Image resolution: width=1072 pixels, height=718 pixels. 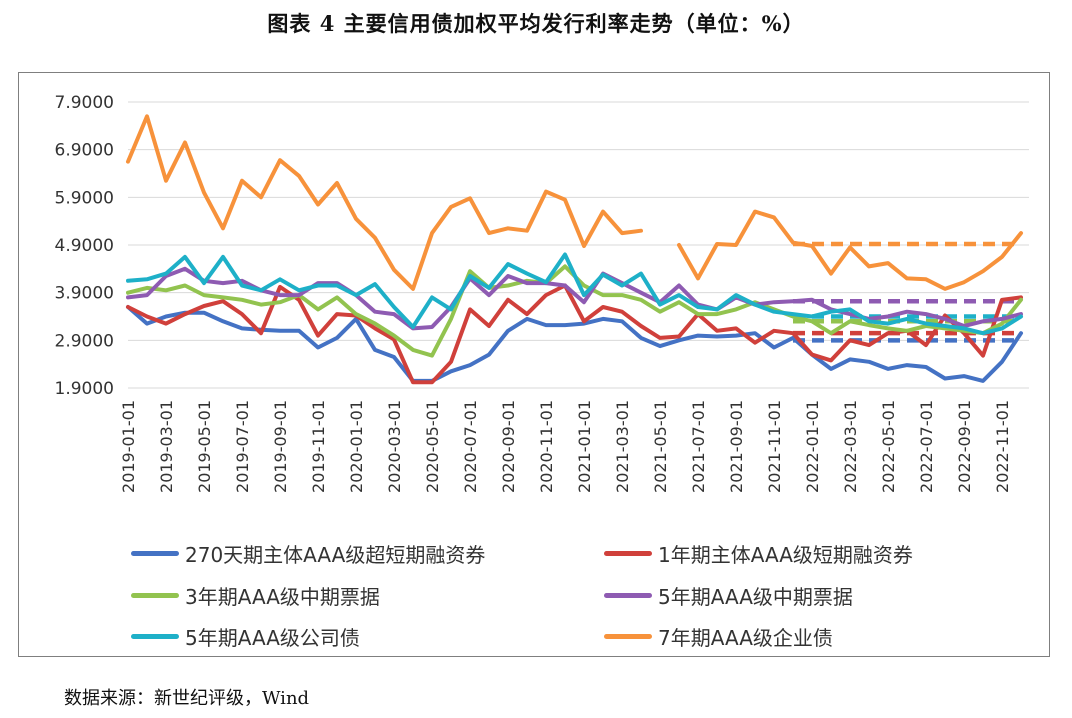 What do you see at coordinates (187, 698) in the screenshot?
I see `source-note: 数据来源：新世纪评级，Wind` at bounding box center [187, 698].